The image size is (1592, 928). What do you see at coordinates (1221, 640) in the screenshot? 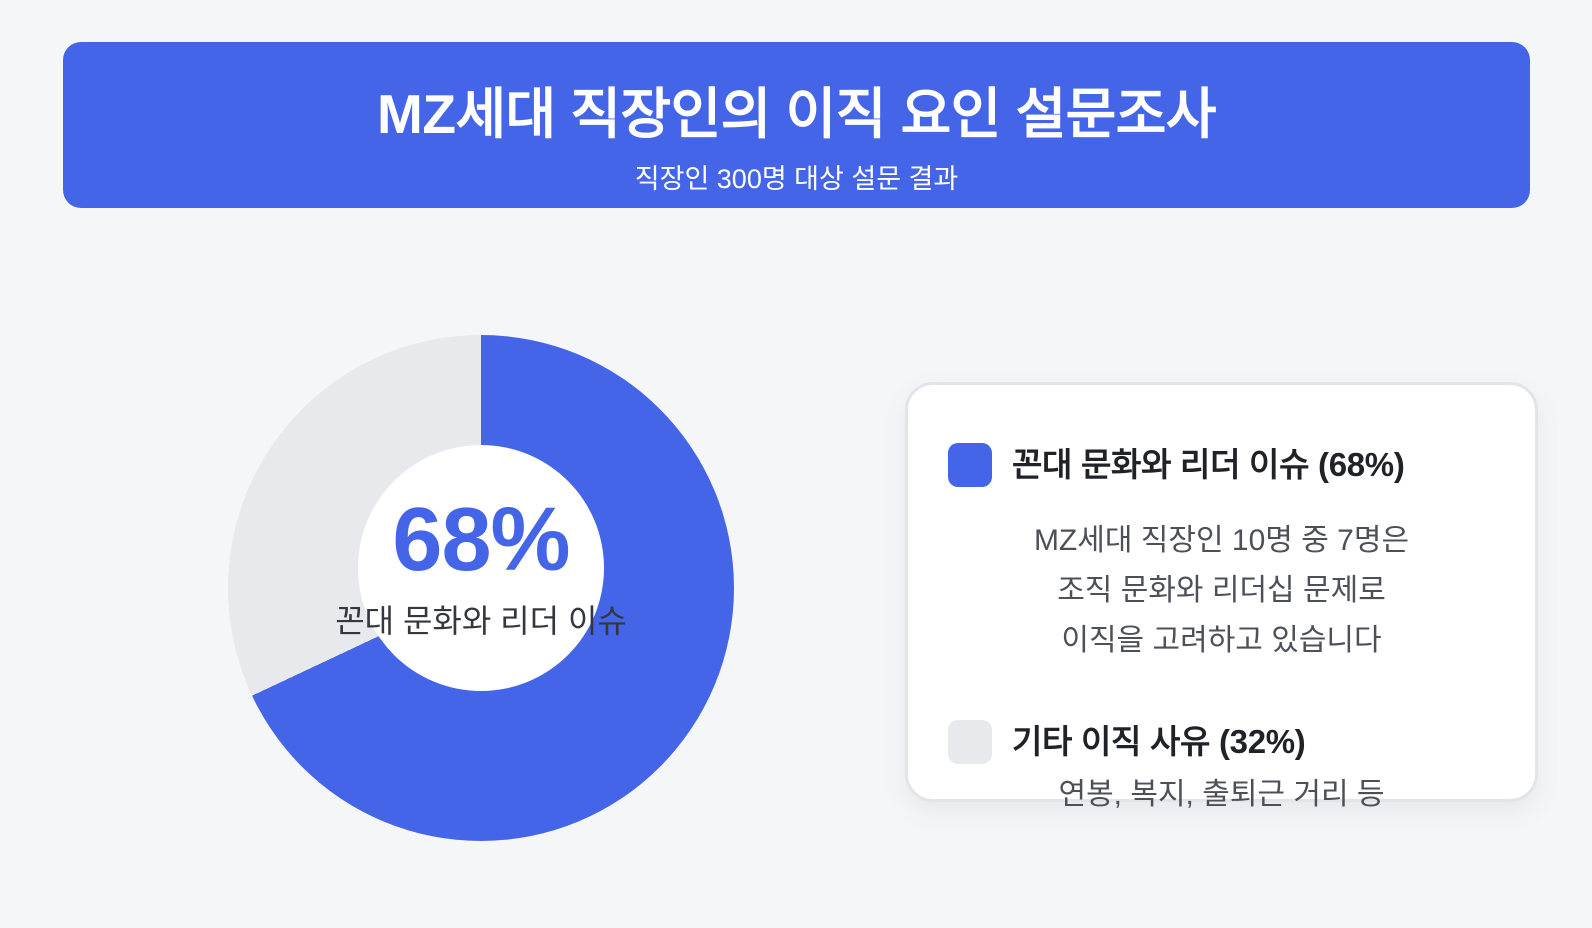
I see `description-line: 이직을 고려하고 있습니다` at bounding box center [1221, 640].